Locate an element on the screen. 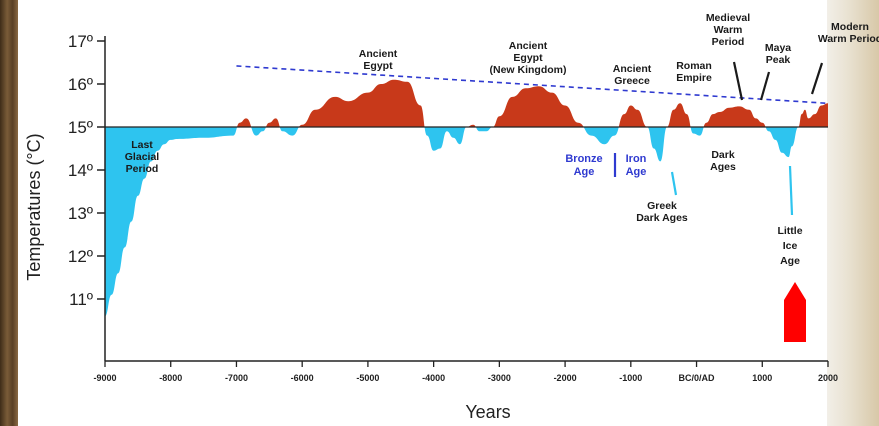 The image size is (879, 426). annotation-label: Last Glacial Period is located at coordinates (142, 157).